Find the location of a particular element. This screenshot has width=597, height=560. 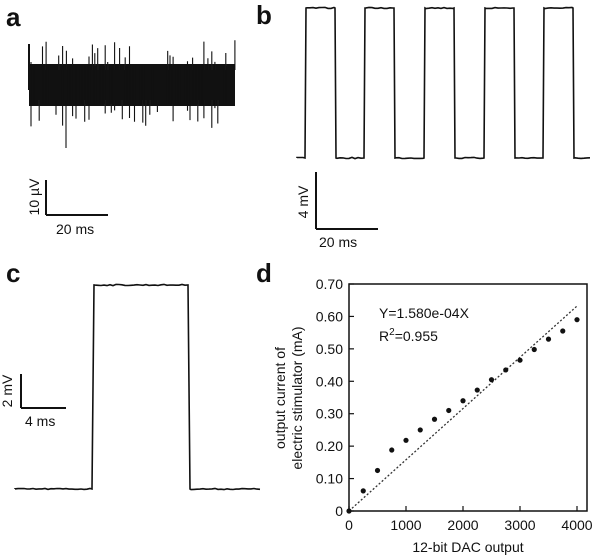

panel-c-label: c is located at coordinates (13, 273).